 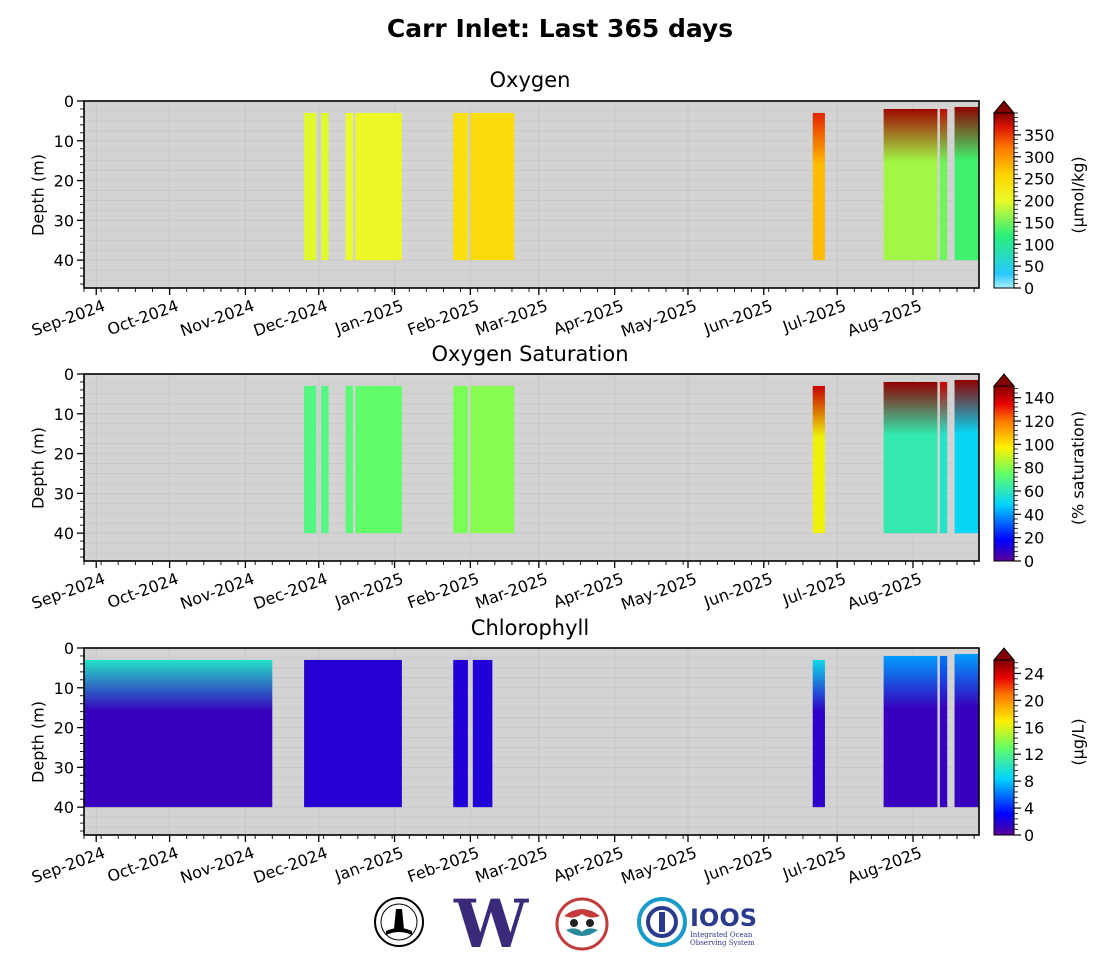 What do you see at coordinates (721, 935) in the screenshot?
I see `ioos-subtitle-1: Integrated Ocean` at bounding box center [721, 935].